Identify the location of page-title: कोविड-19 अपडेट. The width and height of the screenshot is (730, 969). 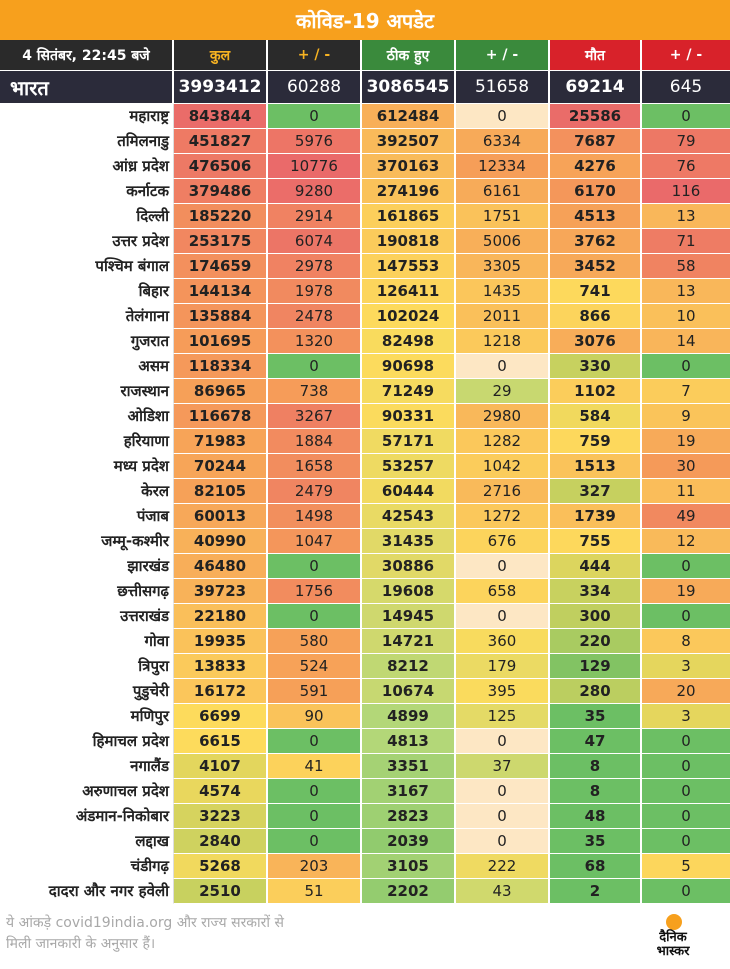
(365, 20).